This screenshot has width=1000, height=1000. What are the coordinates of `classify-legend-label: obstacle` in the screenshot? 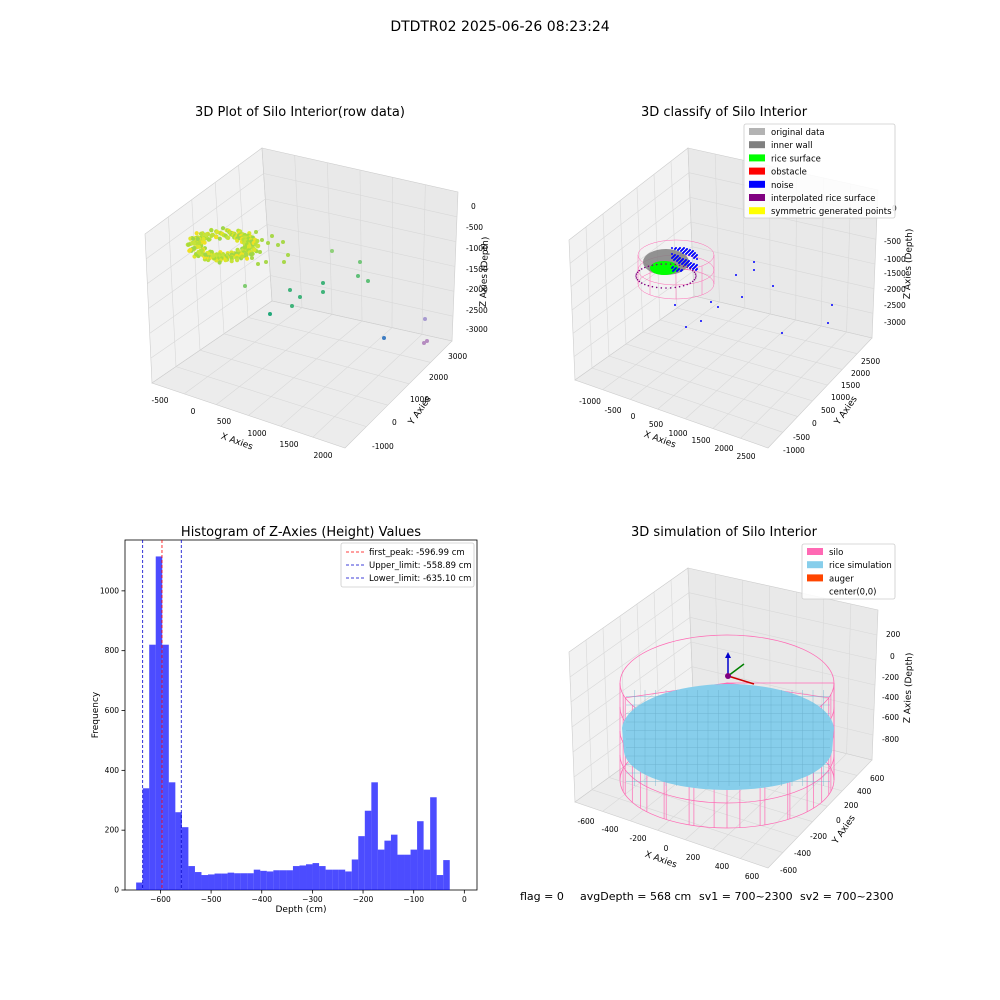 It's located at (789, 173).